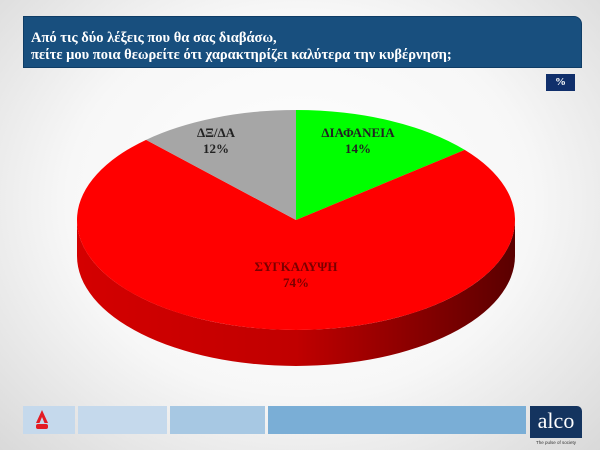  Describe the element at coordinates (358, 148) in the screenshot. I see `slice-value-0: 14%` at that location.